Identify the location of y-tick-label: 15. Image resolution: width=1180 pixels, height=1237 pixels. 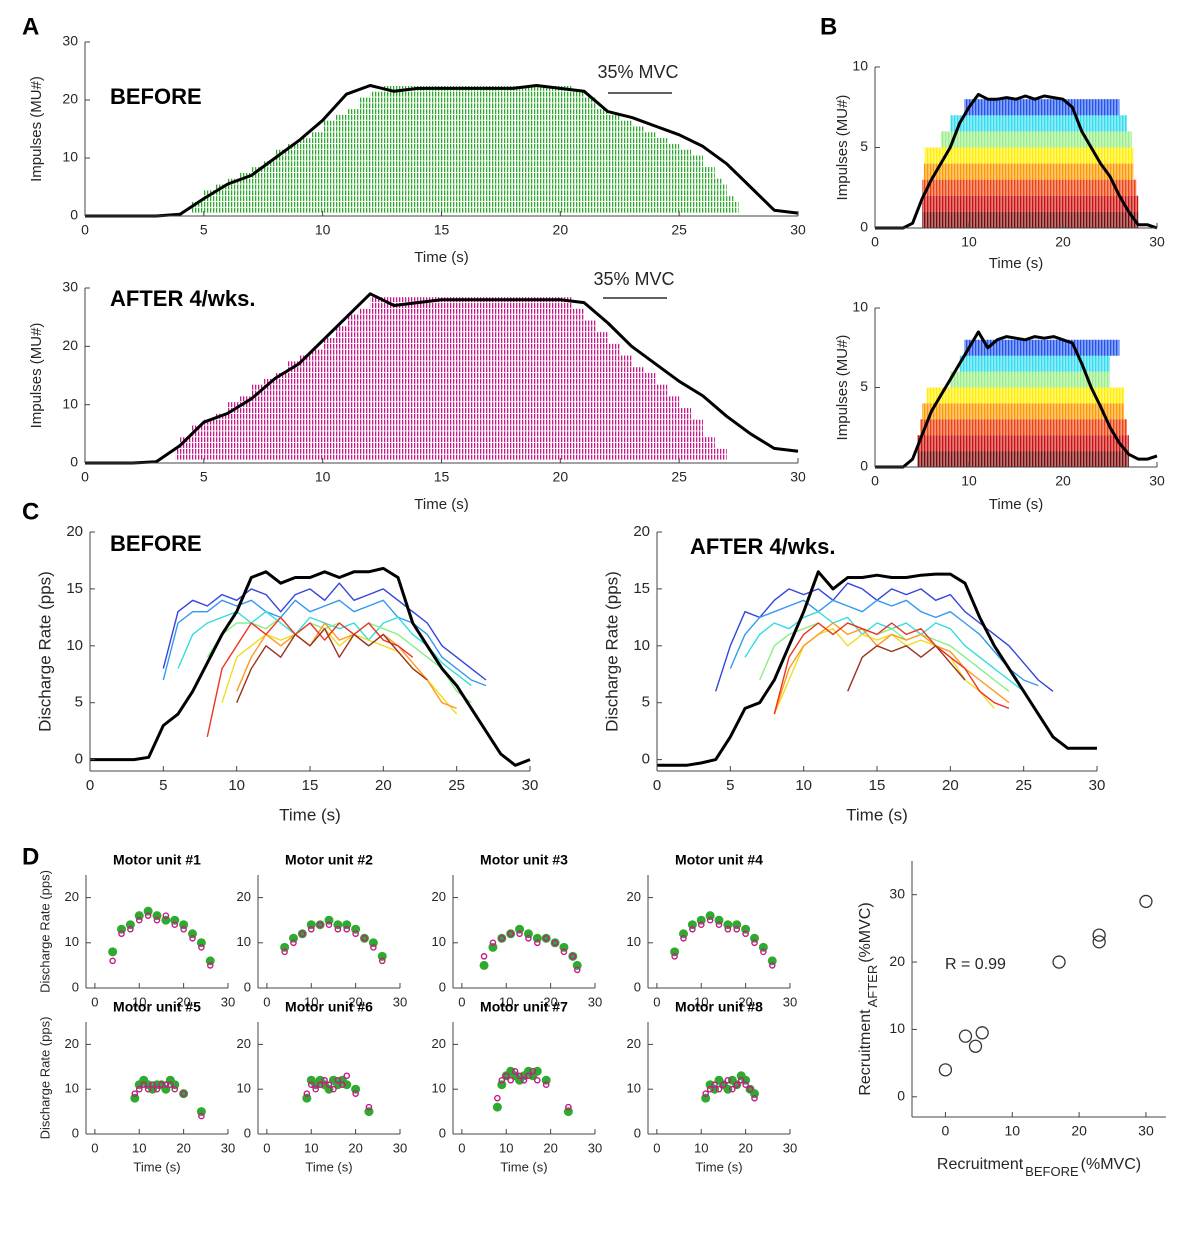
(641, 588).